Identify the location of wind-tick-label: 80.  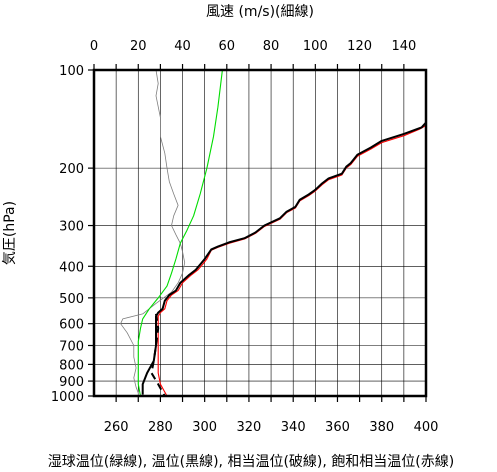
(271, 46).